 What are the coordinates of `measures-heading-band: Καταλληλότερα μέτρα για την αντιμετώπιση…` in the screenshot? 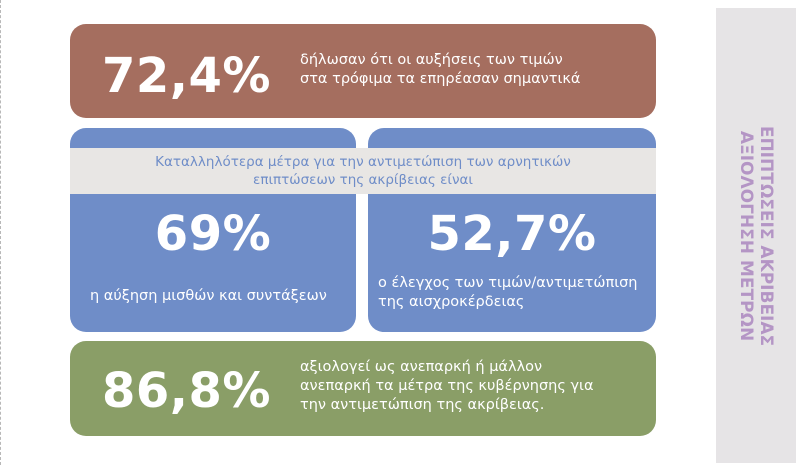 It's located at (363, 171).